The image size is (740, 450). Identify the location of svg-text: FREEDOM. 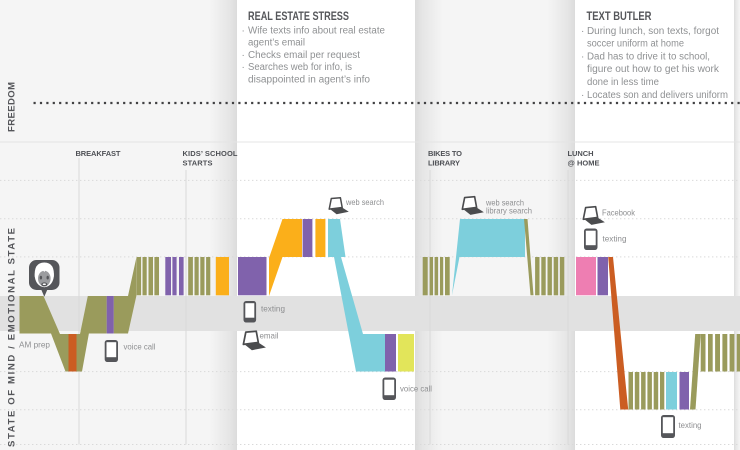
(12, 107).